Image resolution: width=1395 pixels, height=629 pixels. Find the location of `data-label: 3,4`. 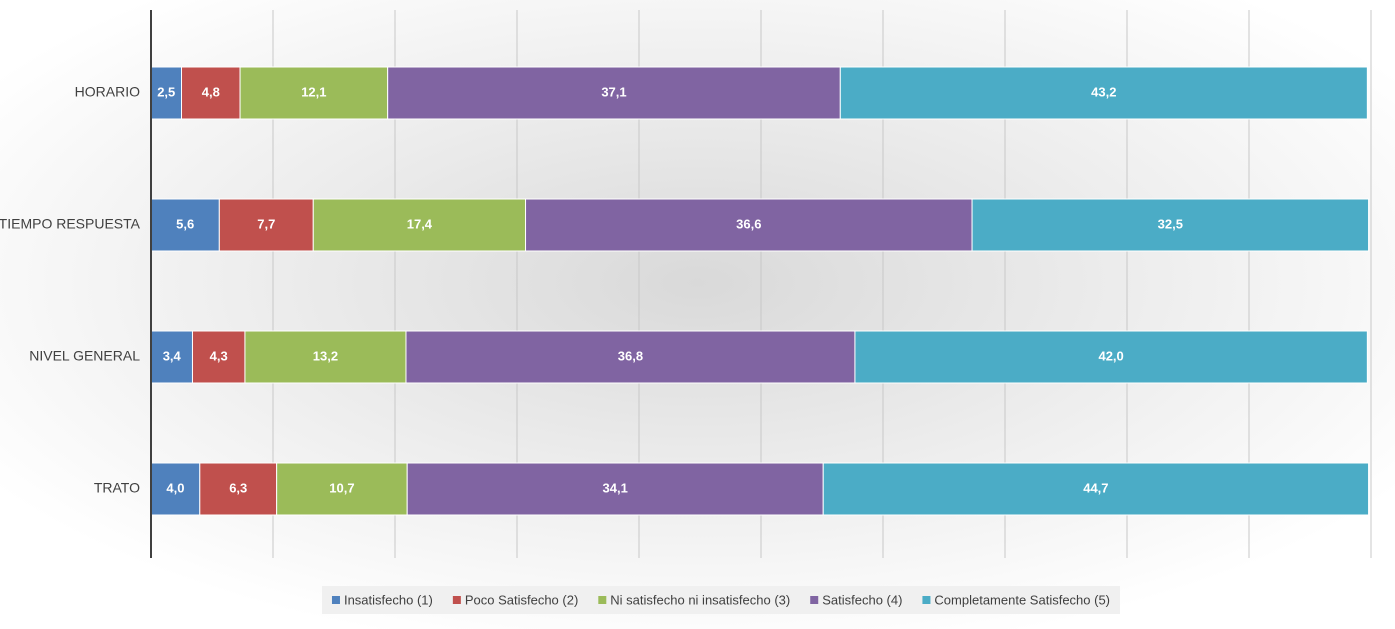

data-label: 3,4 is located at coordinates (172, 355).